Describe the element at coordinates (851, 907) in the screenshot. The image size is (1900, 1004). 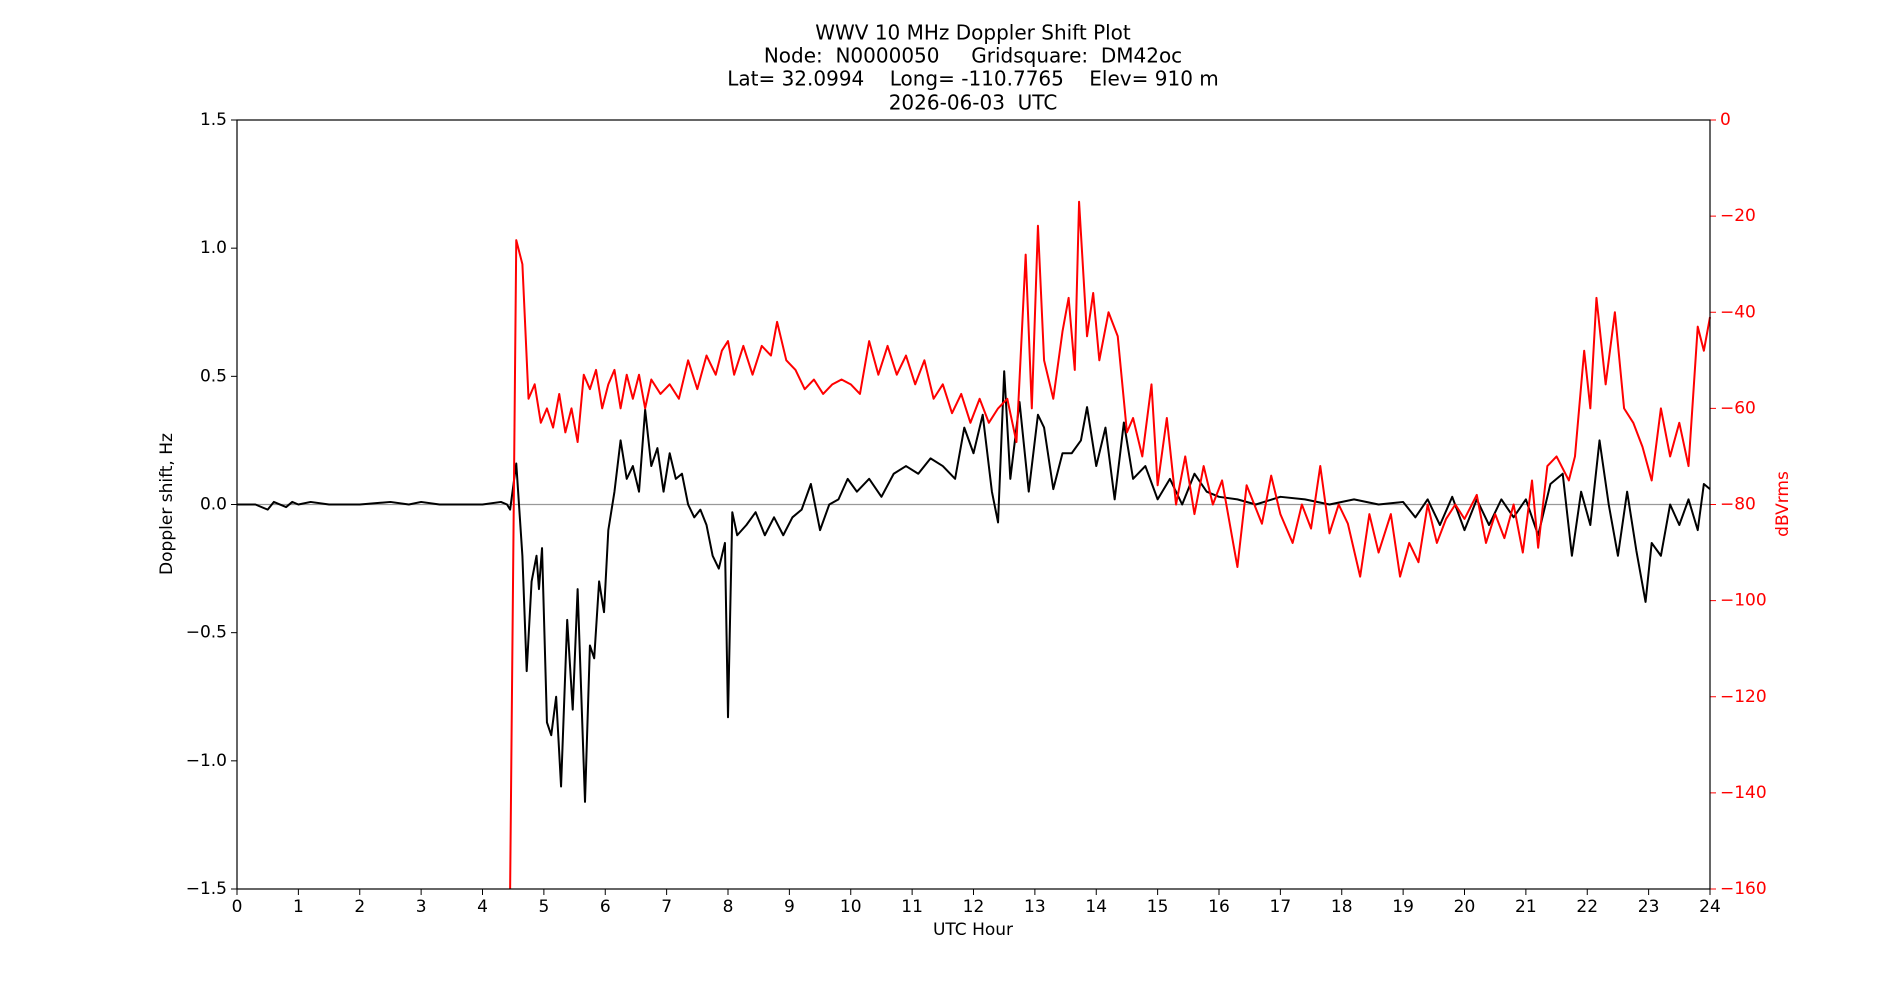
I see `x-tick-label: 10` at that location.